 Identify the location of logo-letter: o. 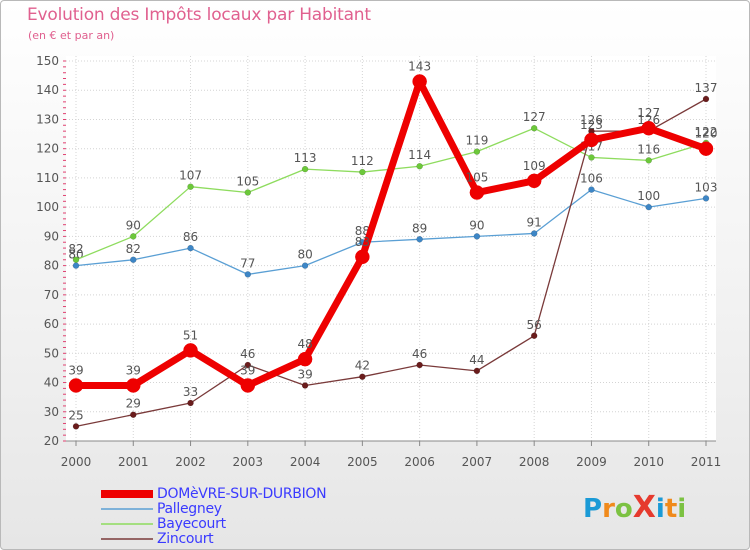
(623, 509).